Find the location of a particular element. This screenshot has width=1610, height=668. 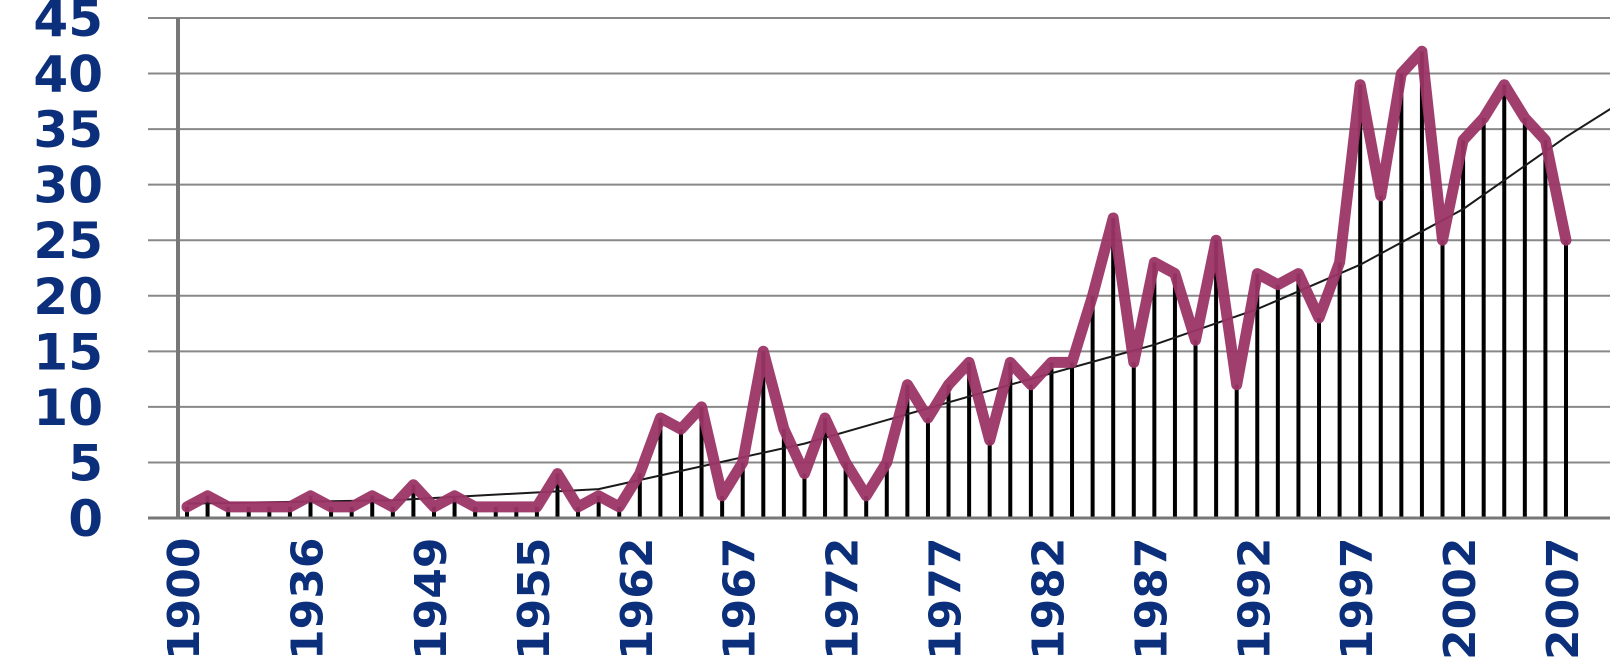

x-tick-label: 2002 is located at coordinates (1460, 599).